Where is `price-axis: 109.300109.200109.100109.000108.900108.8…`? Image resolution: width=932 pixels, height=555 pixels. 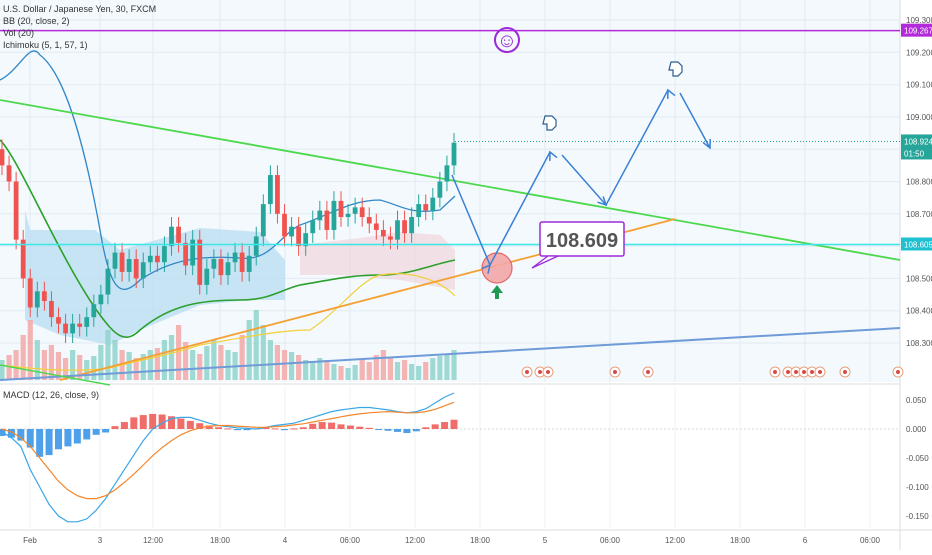
price-axis: 109.300109.200109.100109.000108.900108.8… is located at coordinates (916, 182).